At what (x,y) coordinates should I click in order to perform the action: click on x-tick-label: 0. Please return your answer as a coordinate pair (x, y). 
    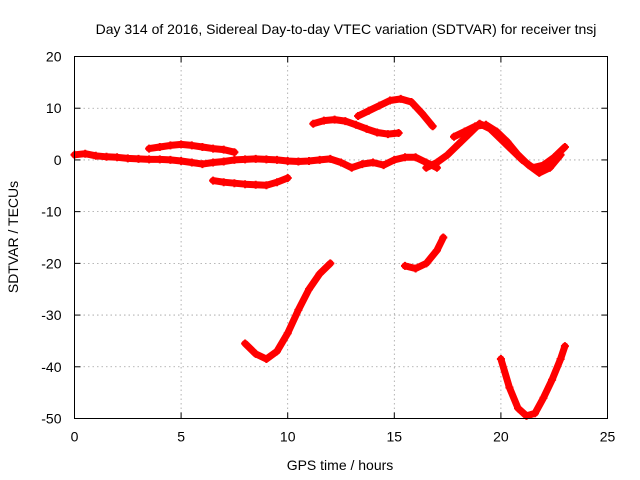
    Looking at the image, I should click on (75, 437).